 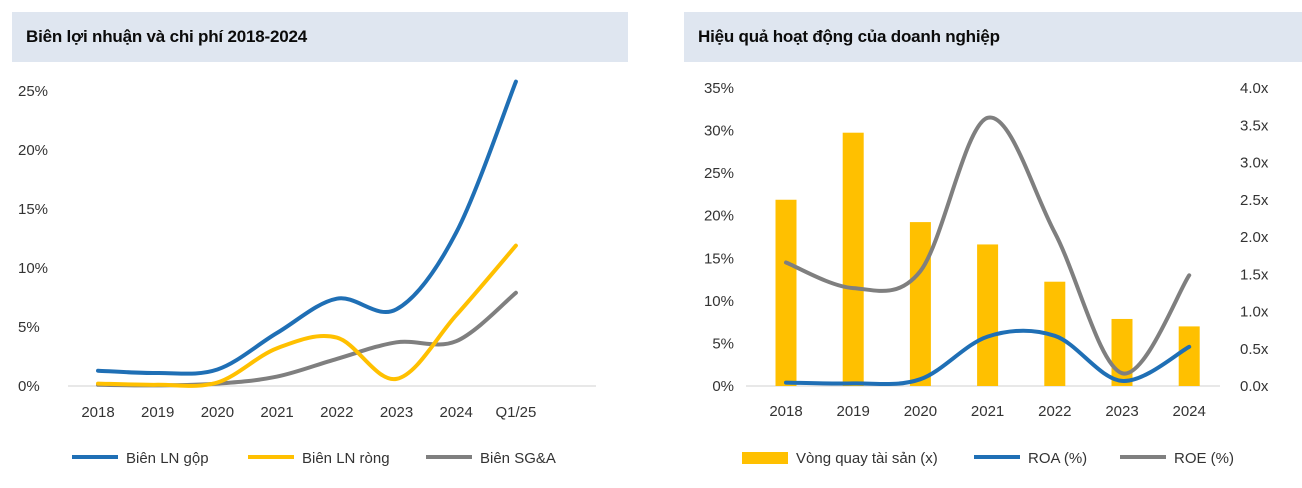 I want to click on y-tick-label: 20%, so click(x=33, y=150).